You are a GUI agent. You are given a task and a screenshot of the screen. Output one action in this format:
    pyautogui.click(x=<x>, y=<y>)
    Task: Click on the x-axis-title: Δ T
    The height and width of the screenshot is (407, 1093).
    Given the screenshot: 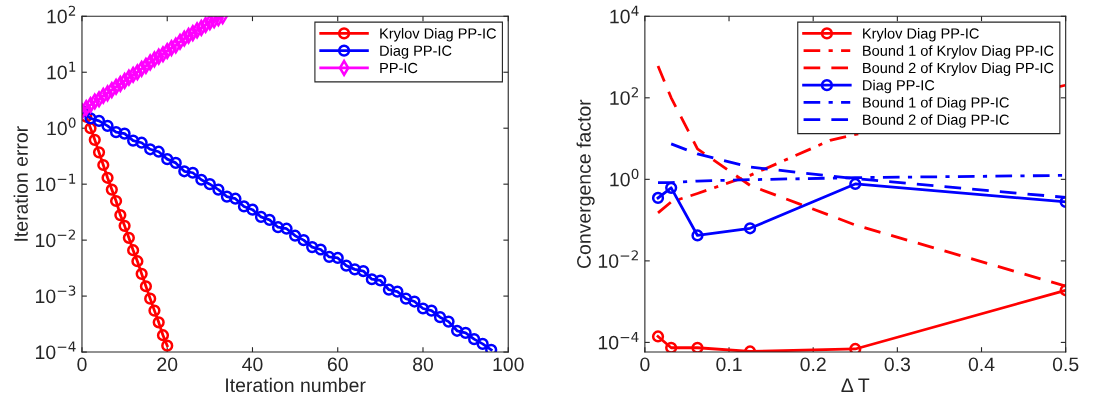 What is the action you would take?
    pyautogui.click(x=855, y=385)
    